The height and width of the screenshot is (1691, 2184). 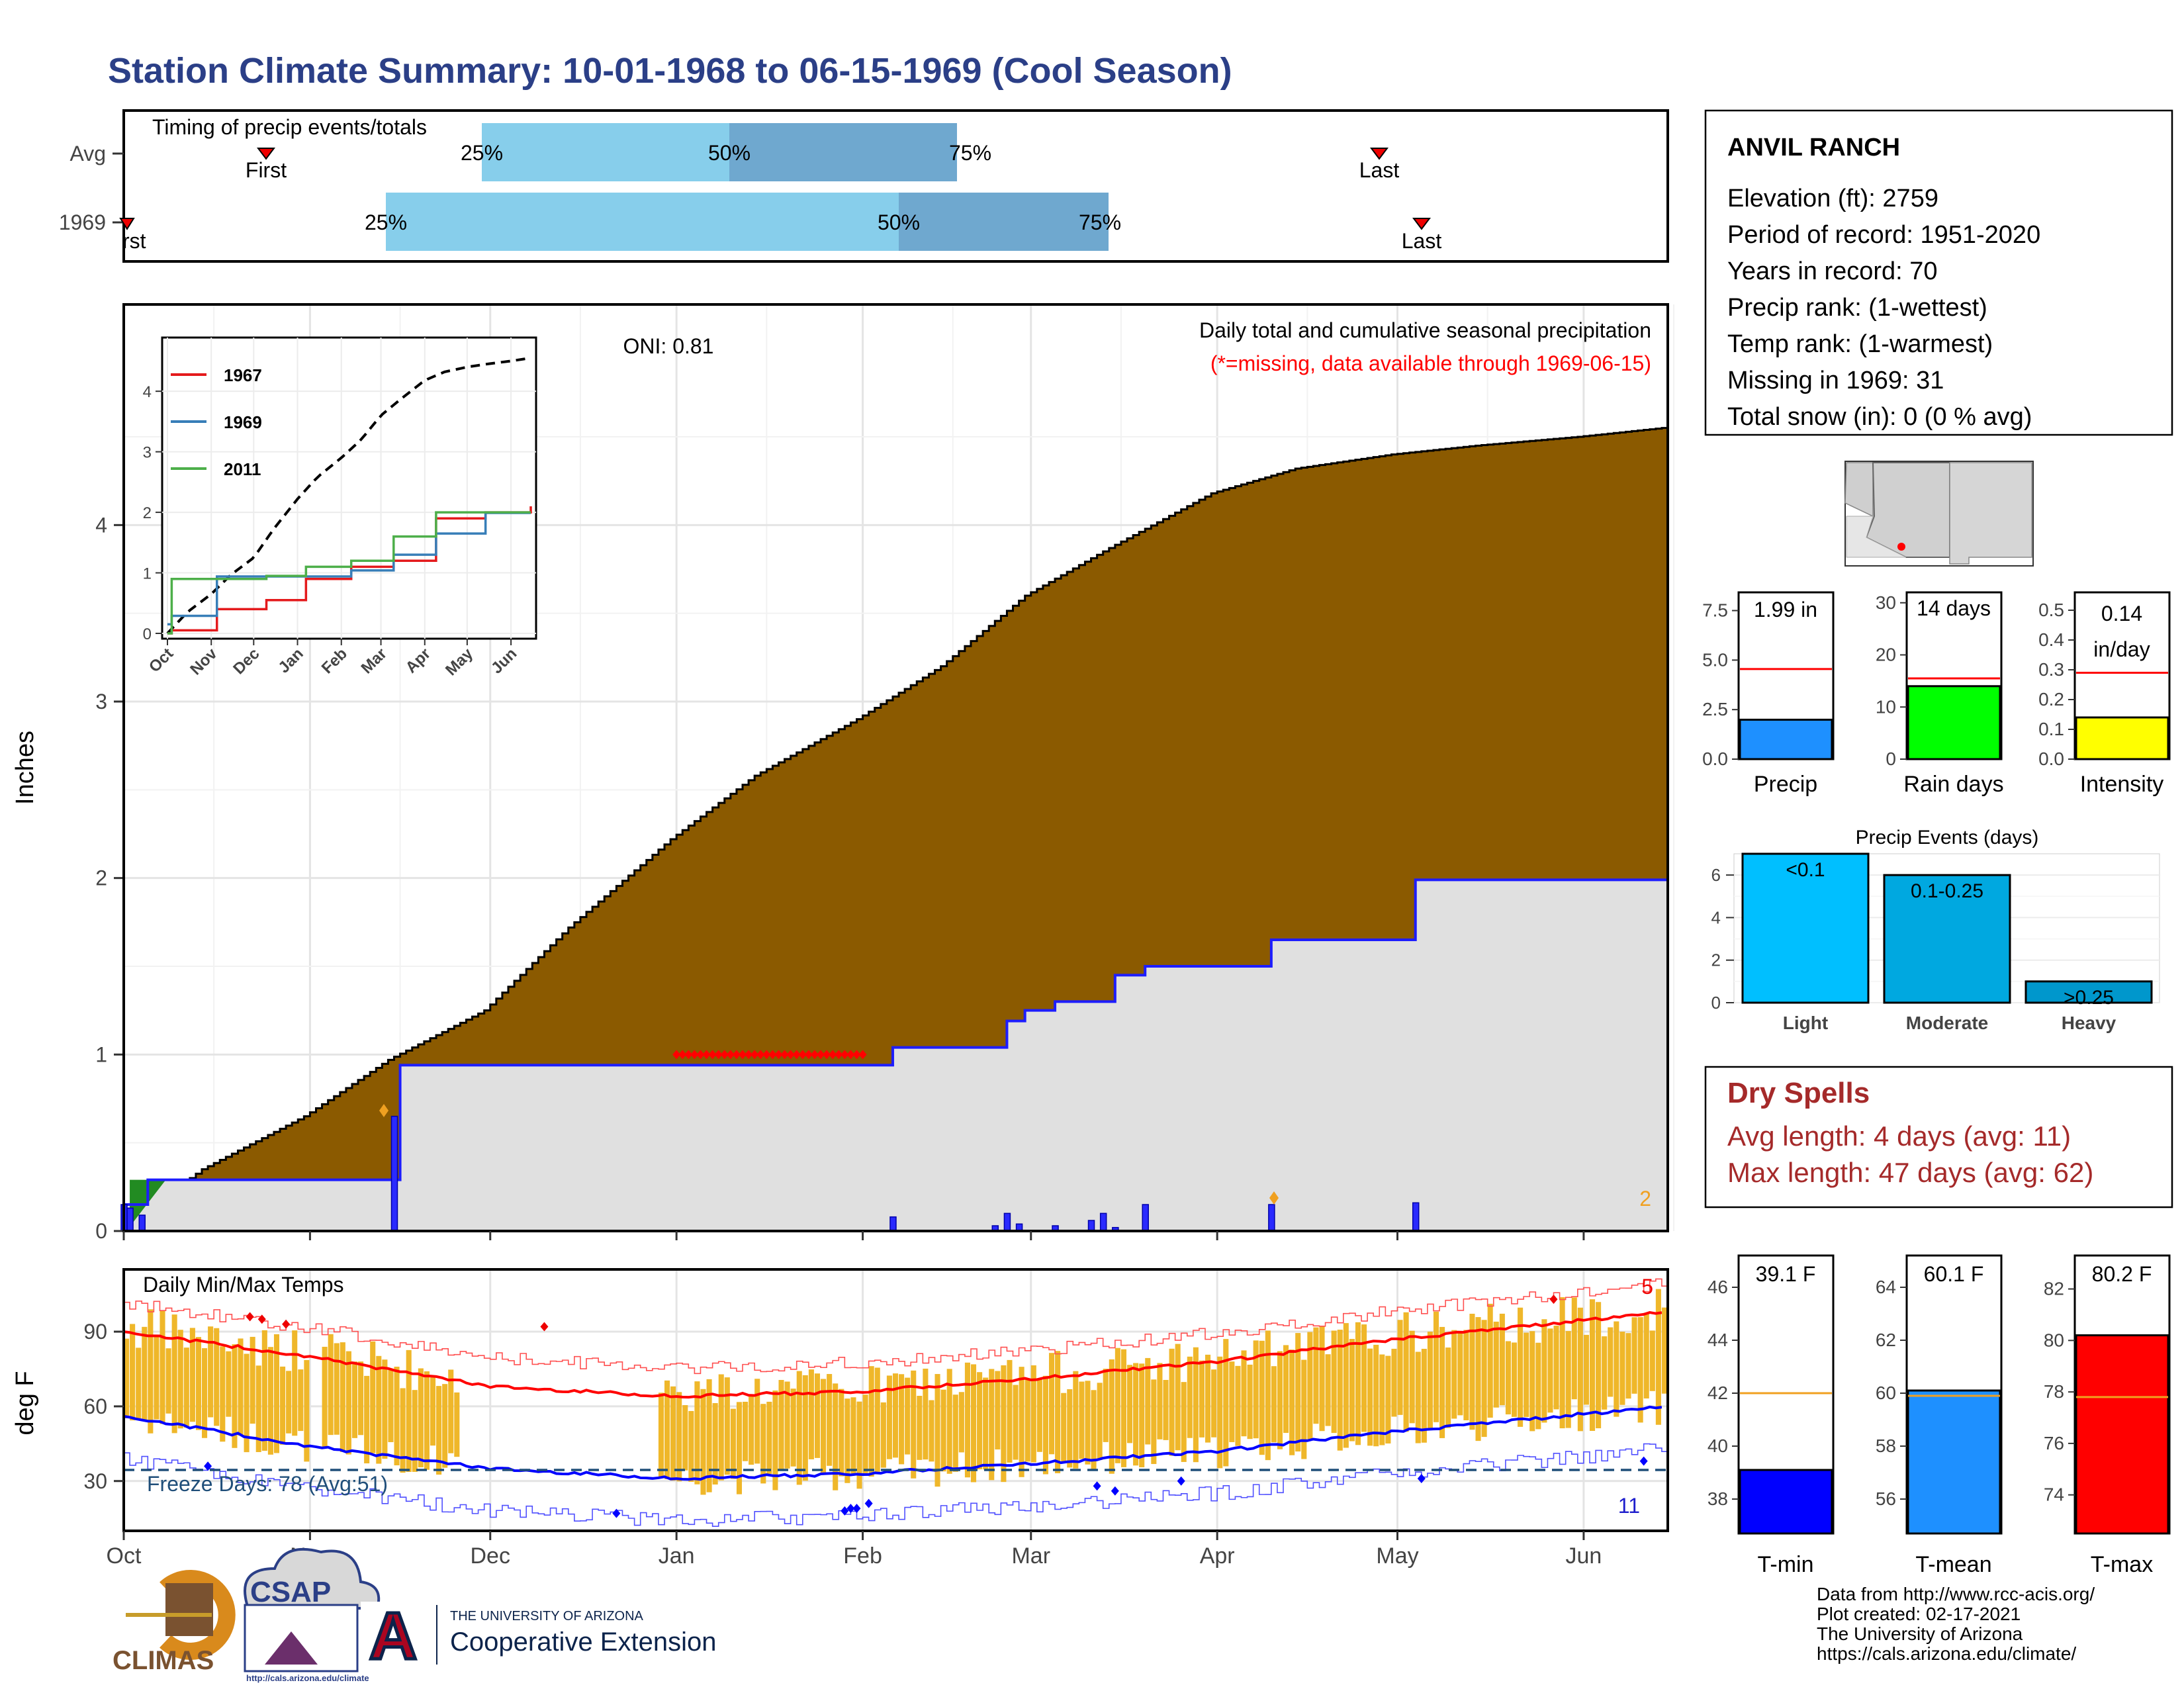 What do you see at coordinates (2122, 738) in the screenshot?
I see `intensity-fill` at bounding box center [2122, 738].